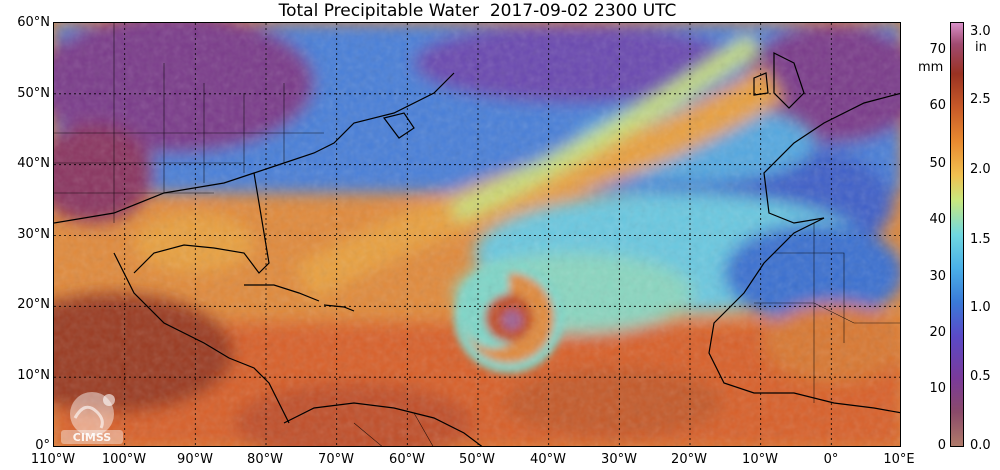  Describe the element at coordinates (980, 239) in the screenshot. I see `colorbar-in-tick: 1.5` at that location.